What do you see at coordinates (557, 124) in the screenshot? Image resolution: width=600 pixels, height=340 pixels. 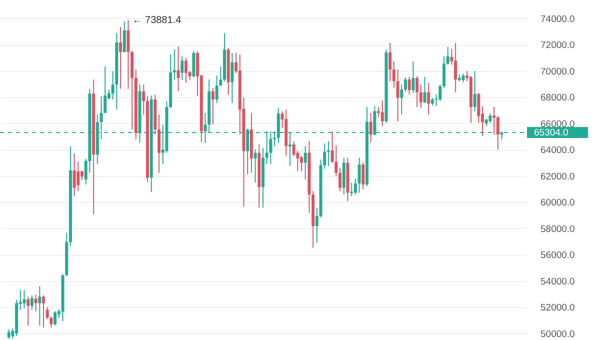 I see `y-tick-label: 66000.0` at bounding box center [557, 124].